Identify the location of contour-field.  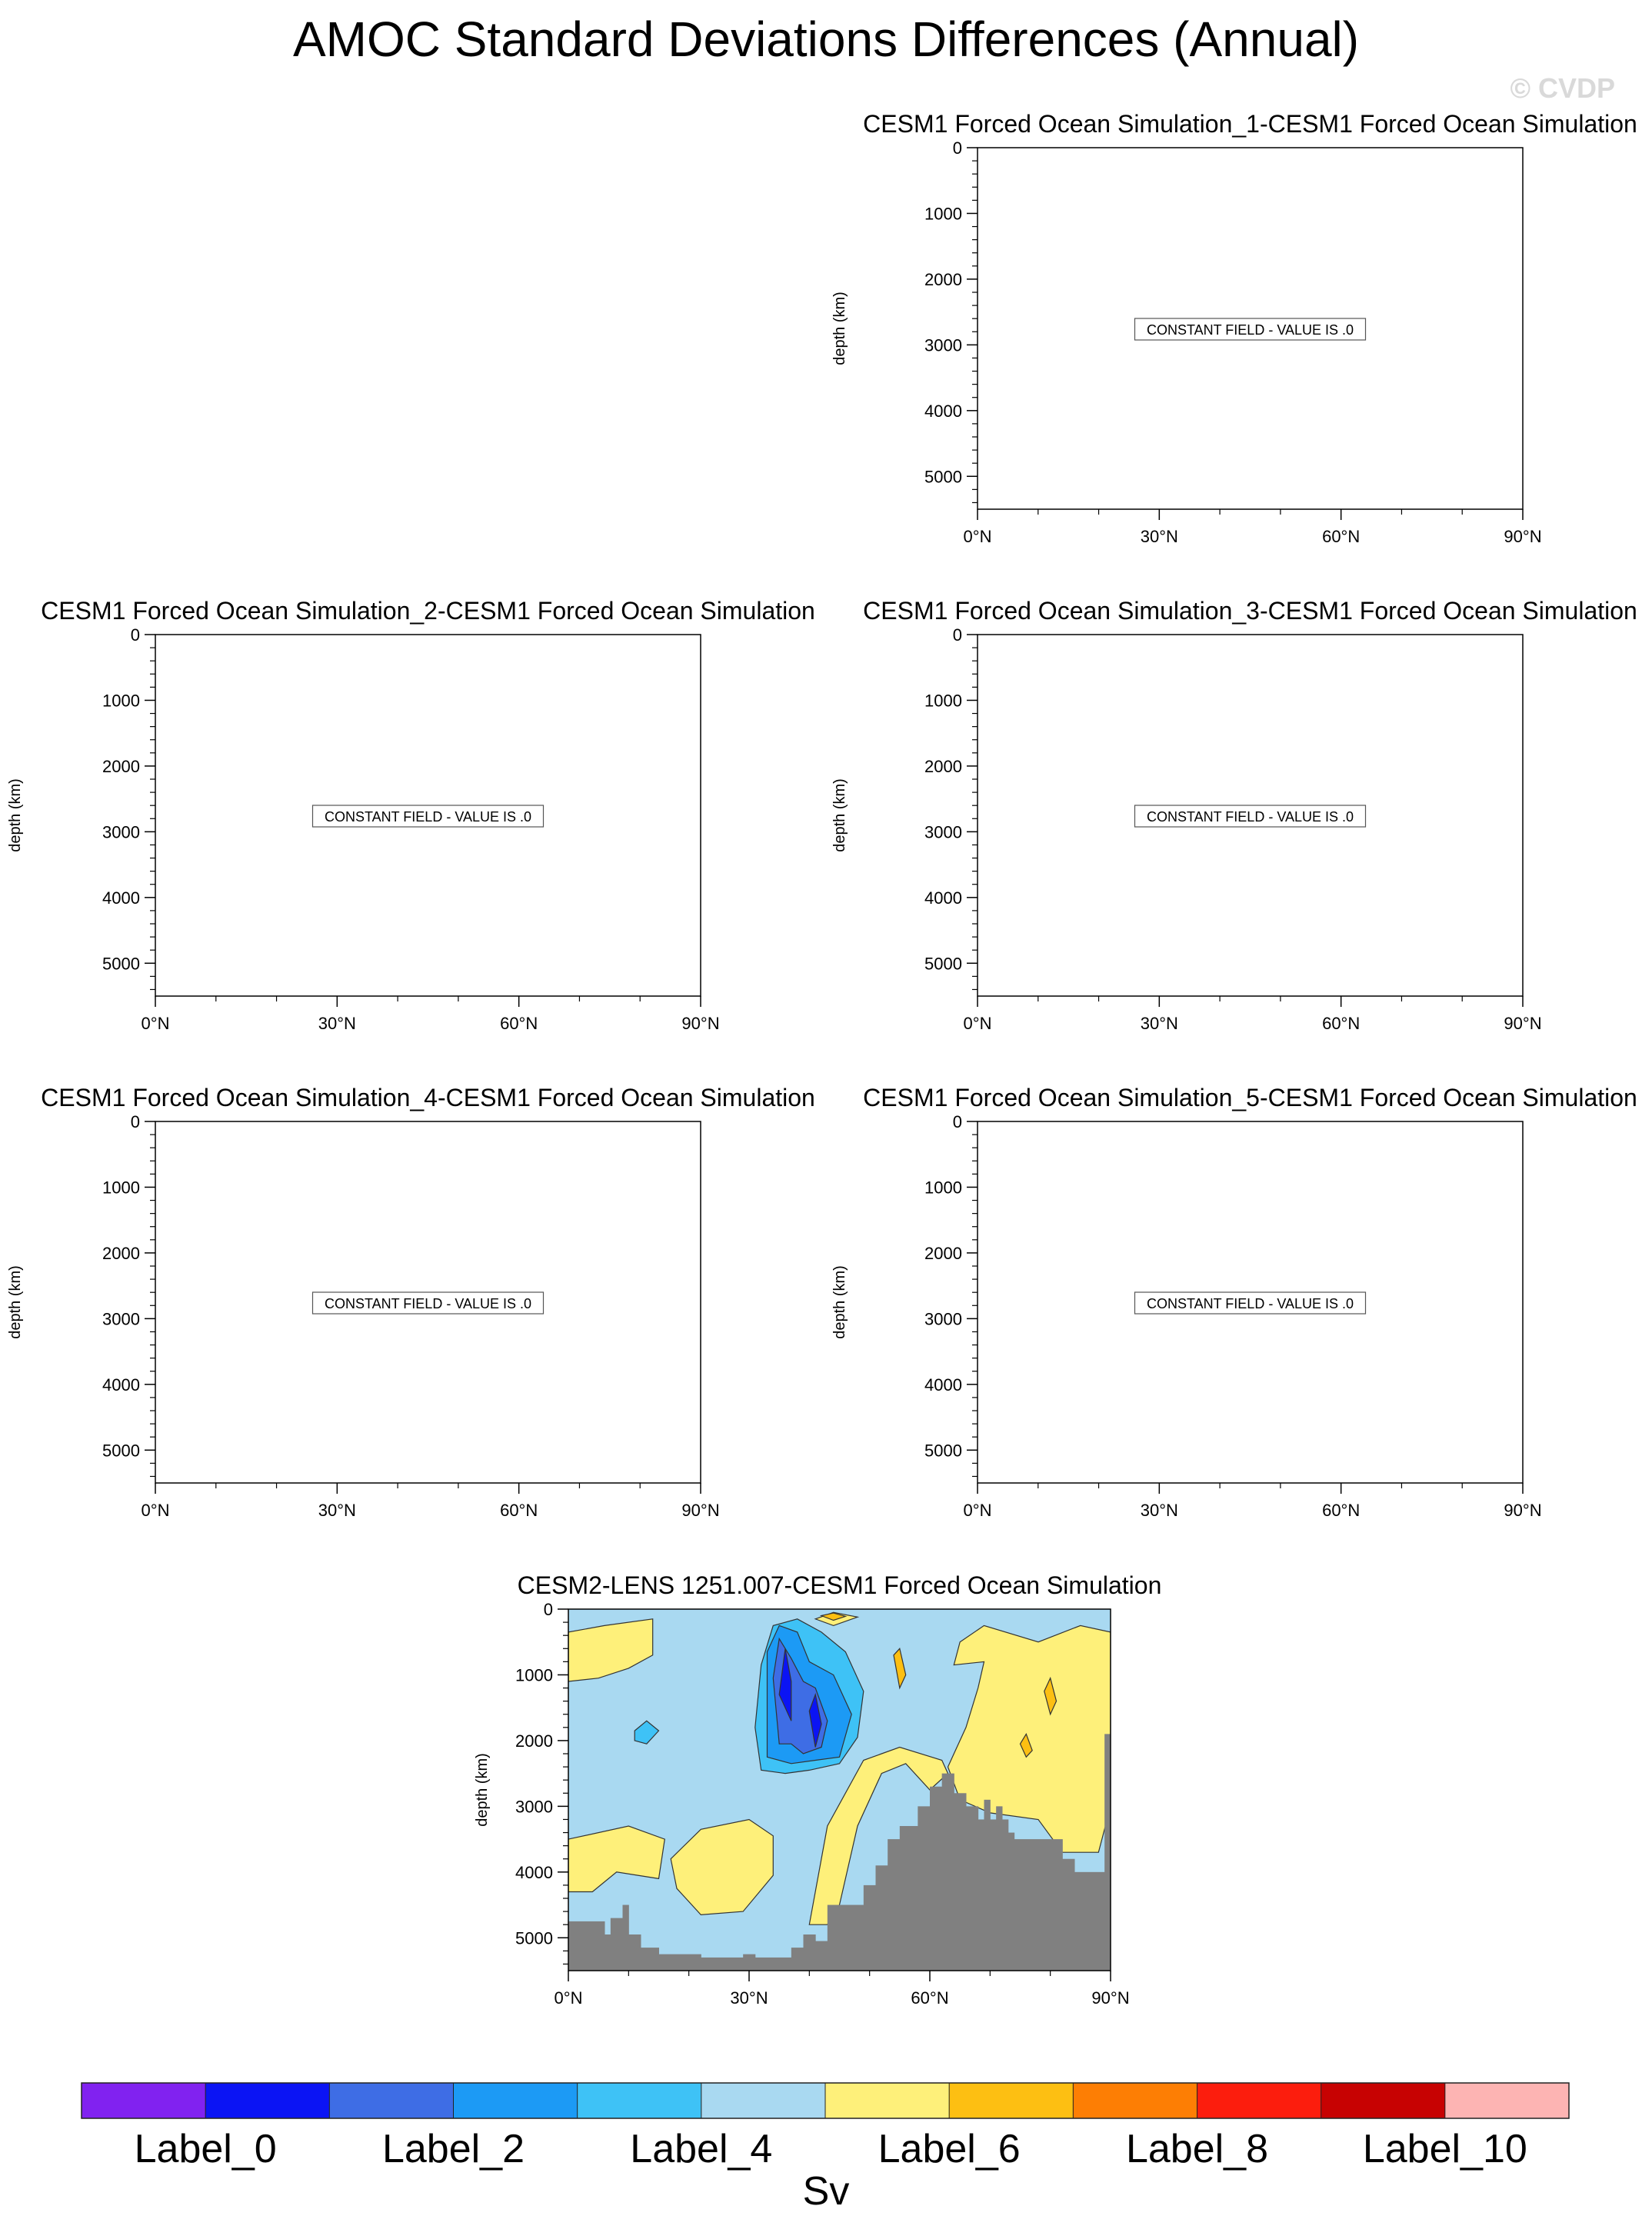
(840, 1790).